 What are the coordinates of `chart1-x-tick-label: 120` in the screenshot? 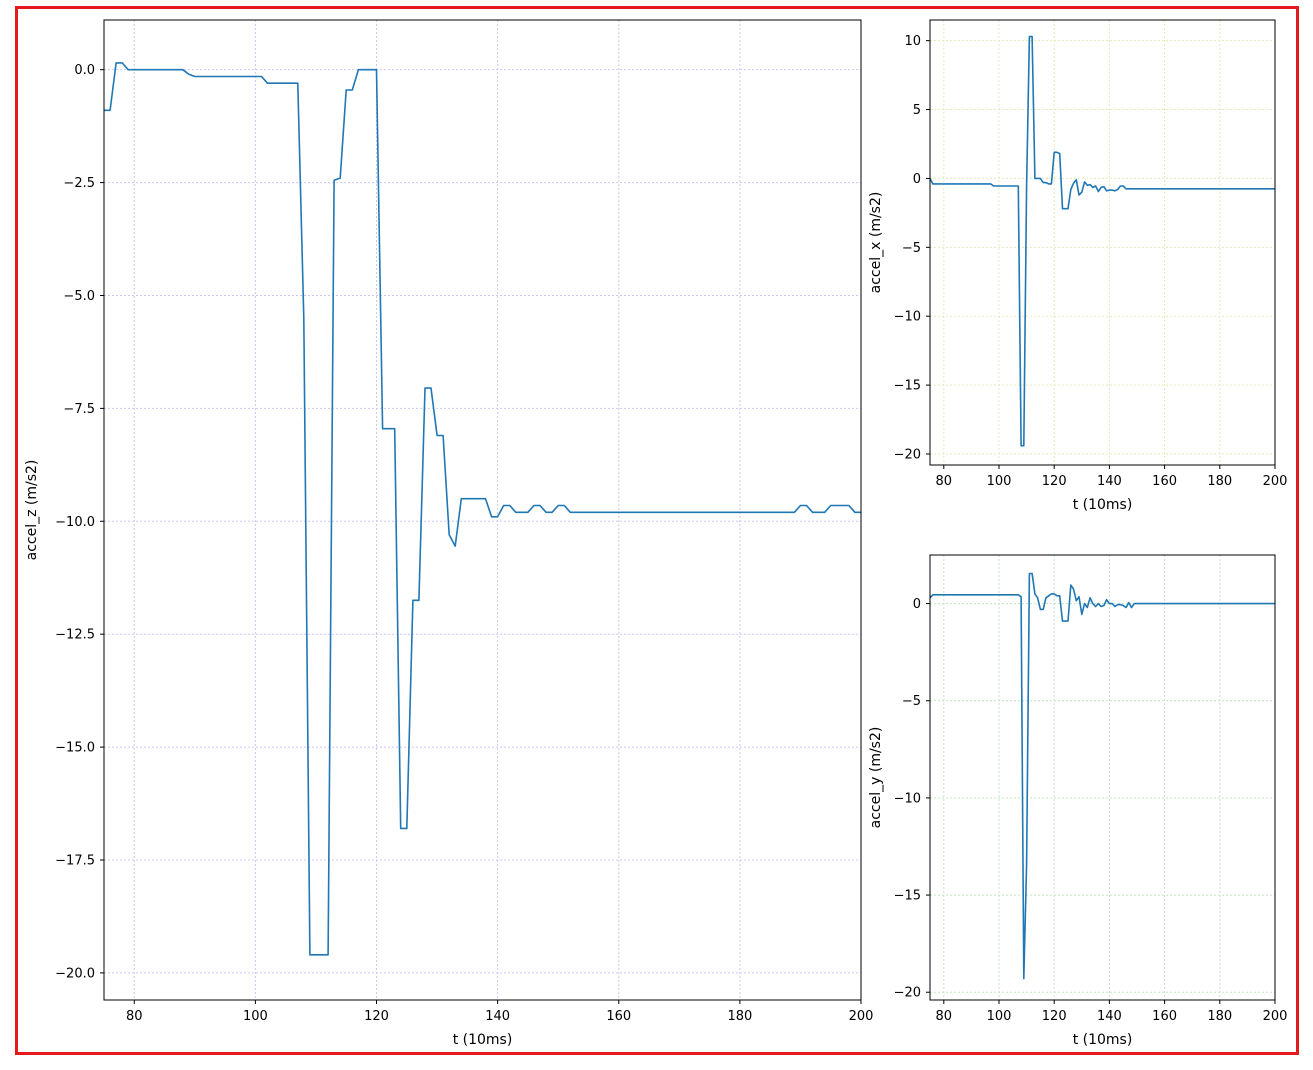 It's located at (1054, 481).